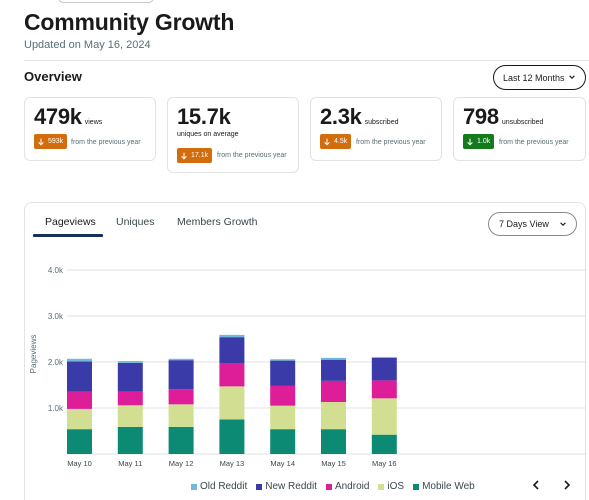  What do you see at coordinates (56, 408) in the screenshot?
I see `y-tick-label: 1.0k` at bounding box center [56, 408].